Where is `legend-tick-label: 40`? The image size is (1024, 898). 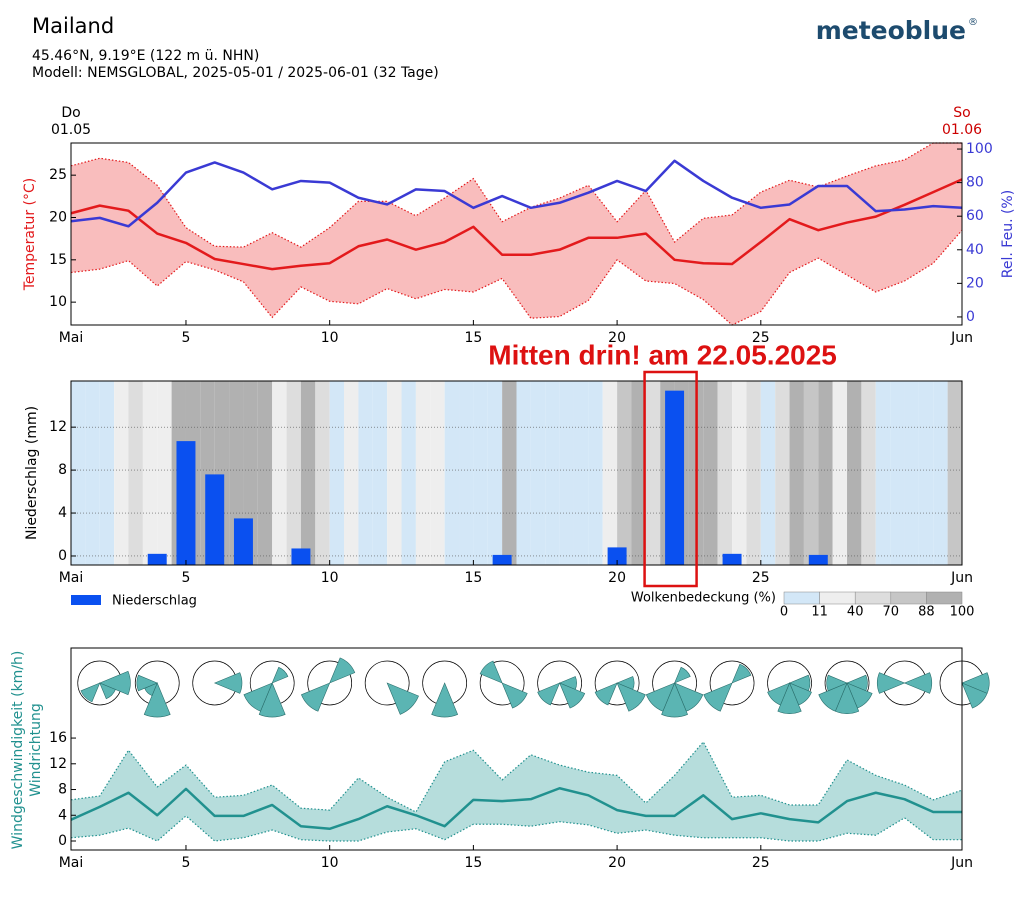 legend-tick-label: 40 is located at coordinates (855, 612).